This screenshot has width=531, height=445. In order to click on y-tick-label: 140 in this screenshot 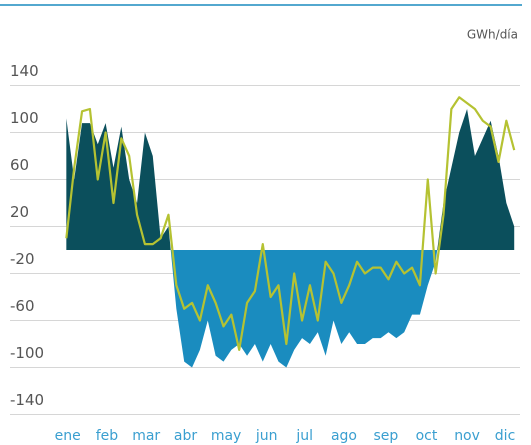, I will do `click(24, 71)`.